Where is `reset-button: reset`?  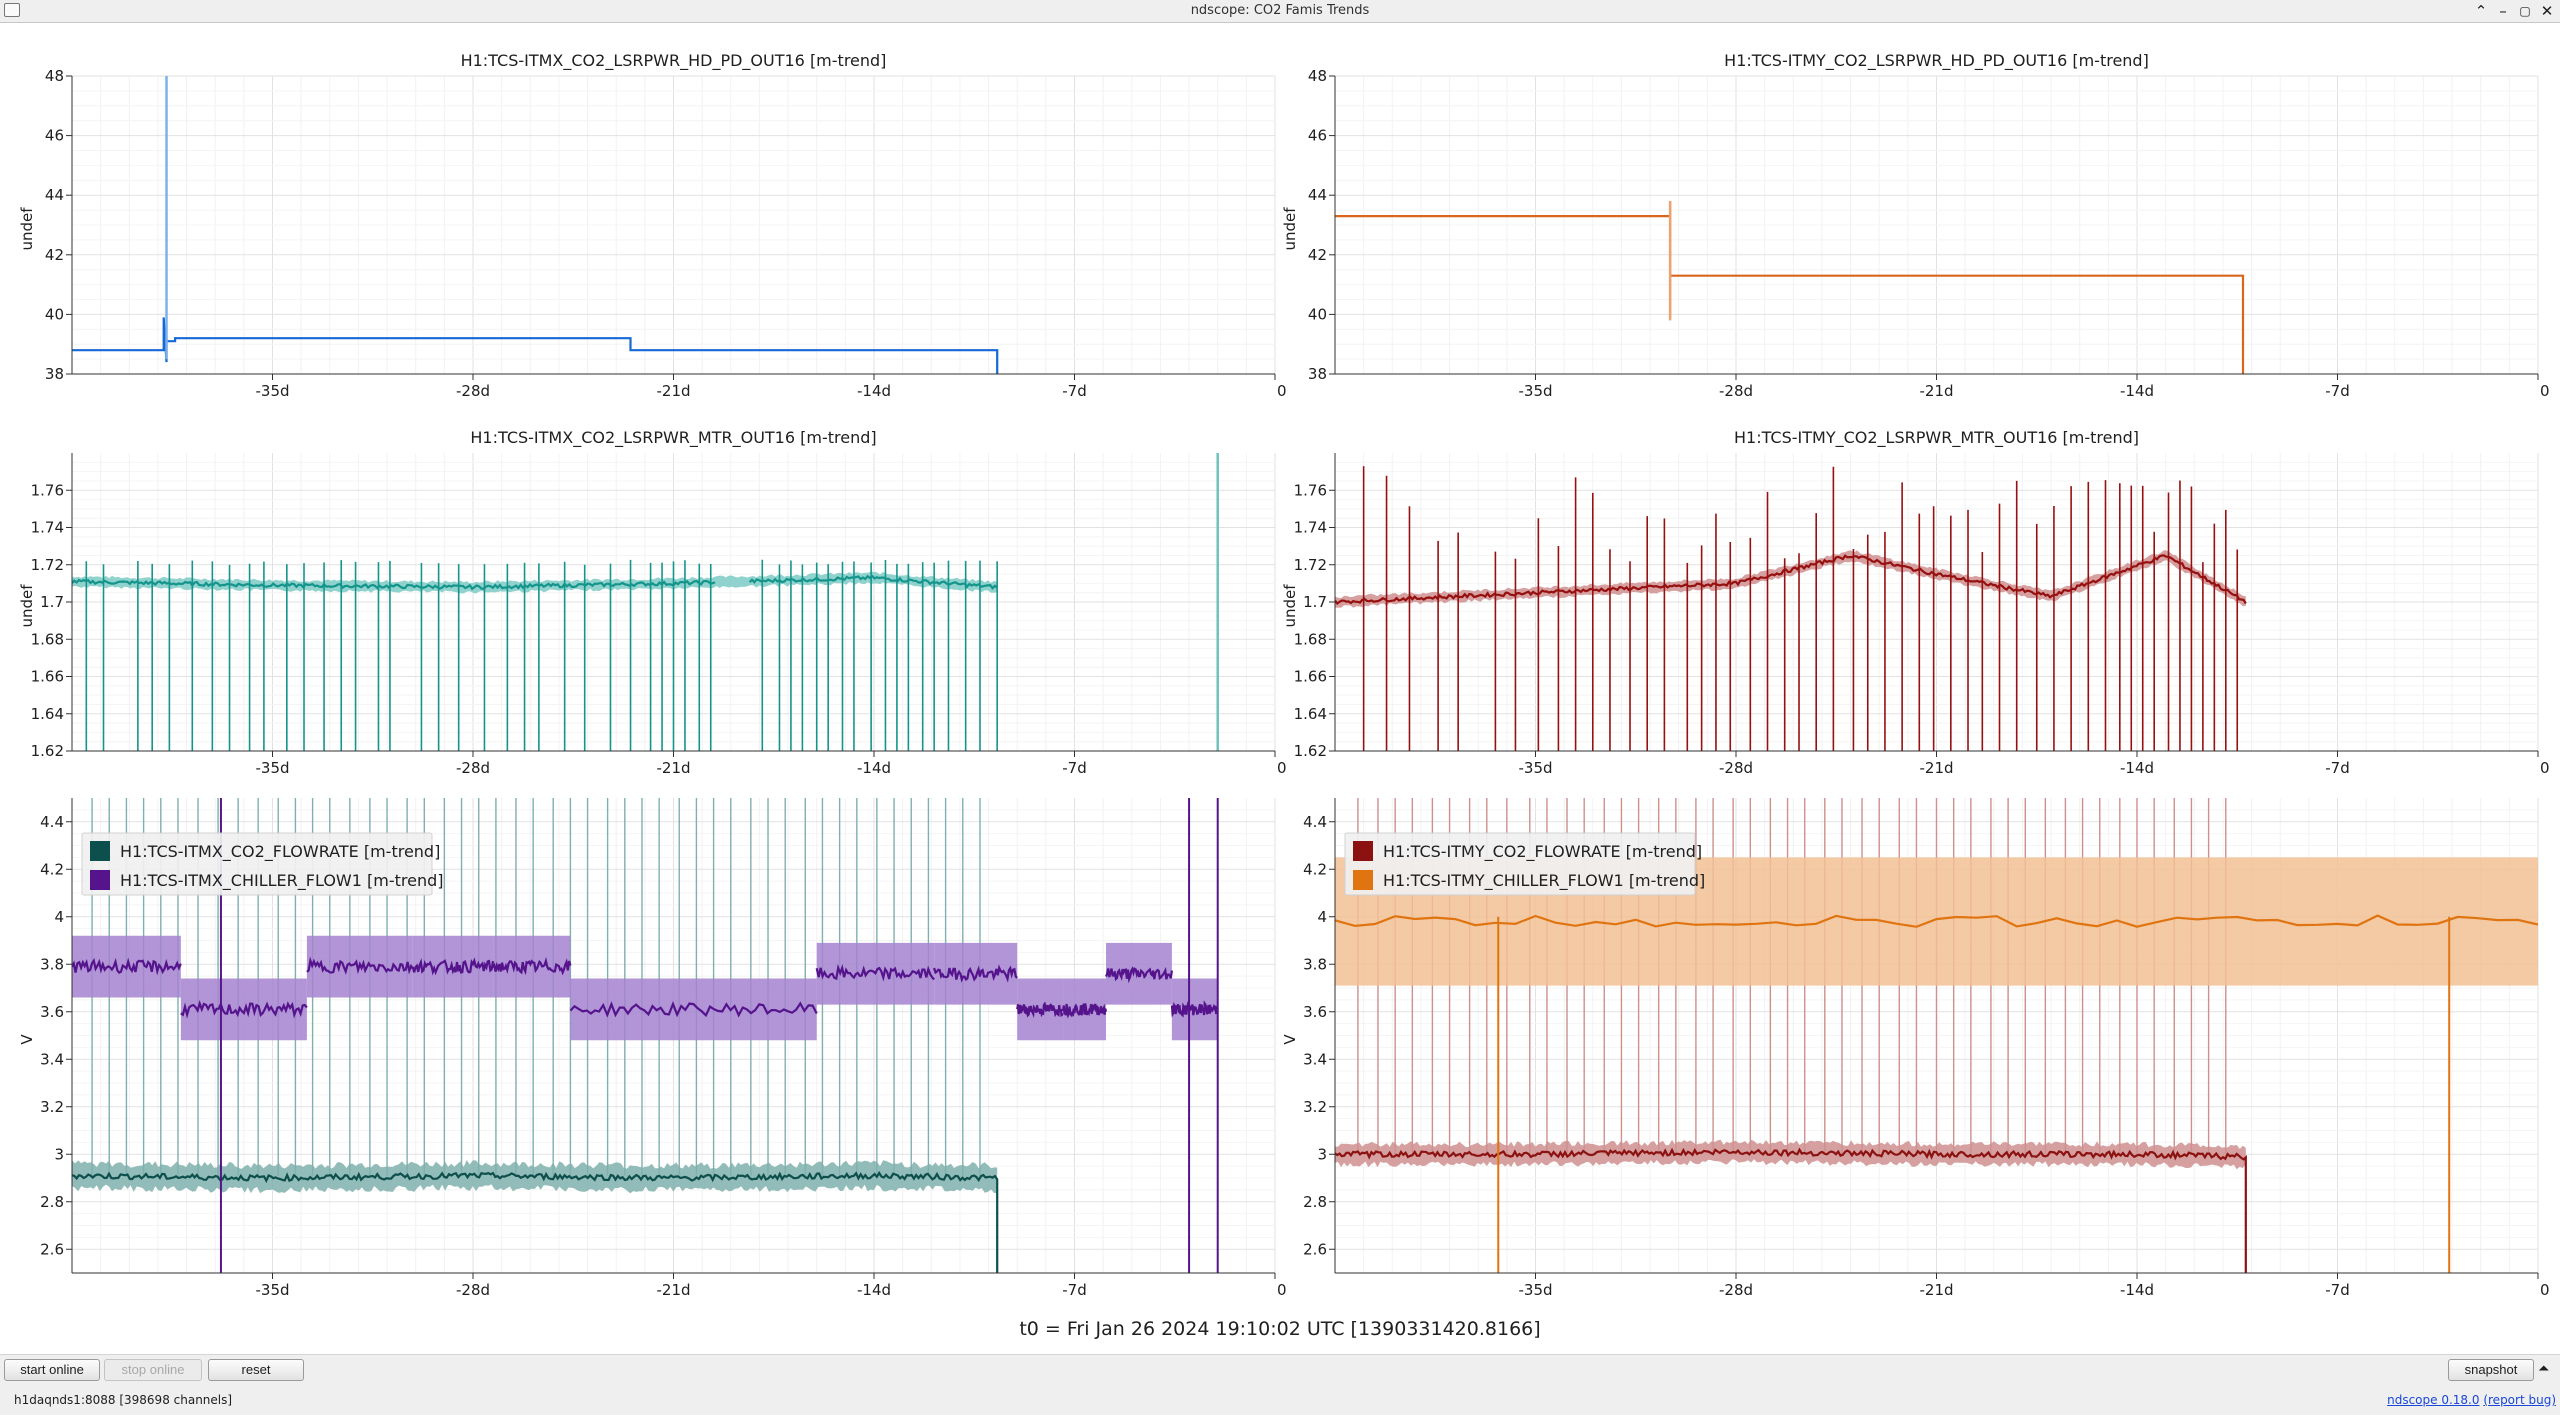
reset-button: reset is located at coordinates (256, 1370).